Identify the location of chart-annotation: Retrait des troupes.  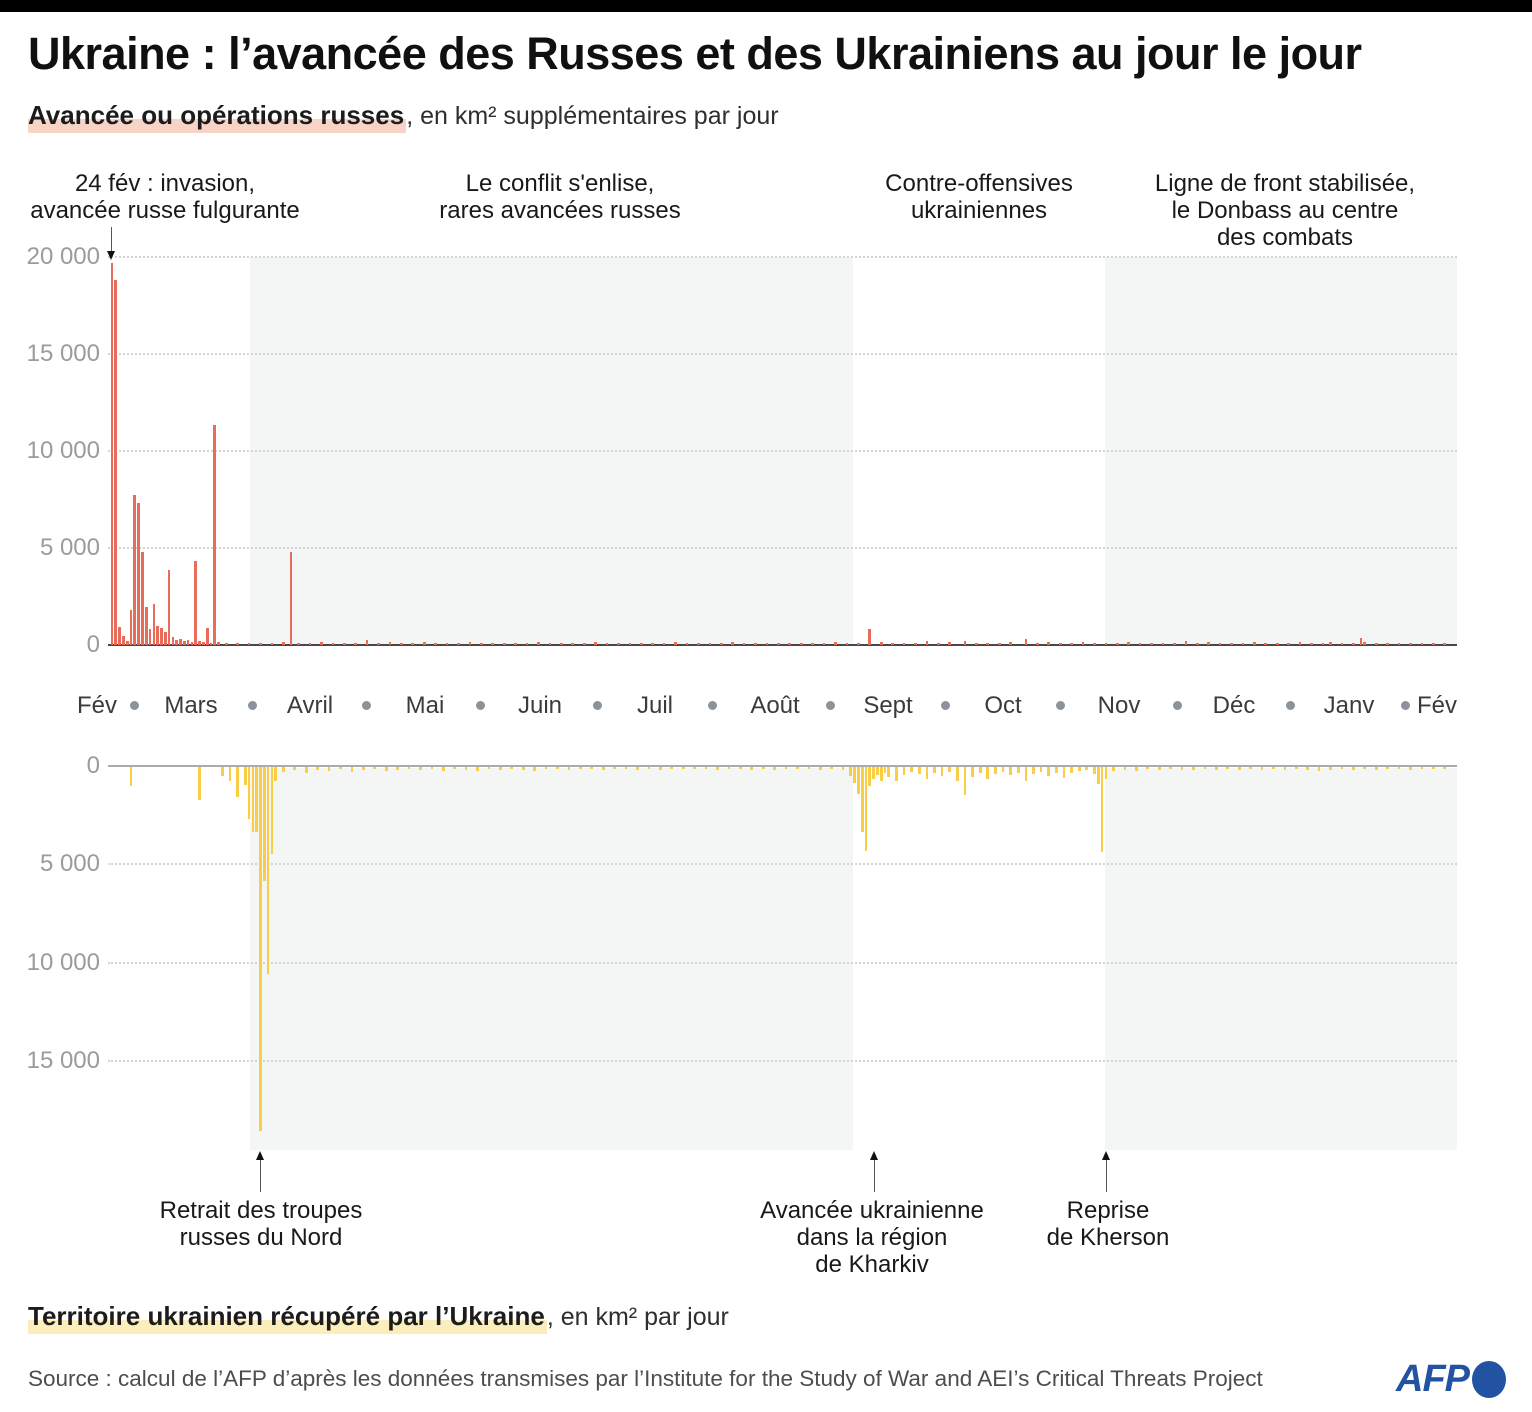
(261, 1210).